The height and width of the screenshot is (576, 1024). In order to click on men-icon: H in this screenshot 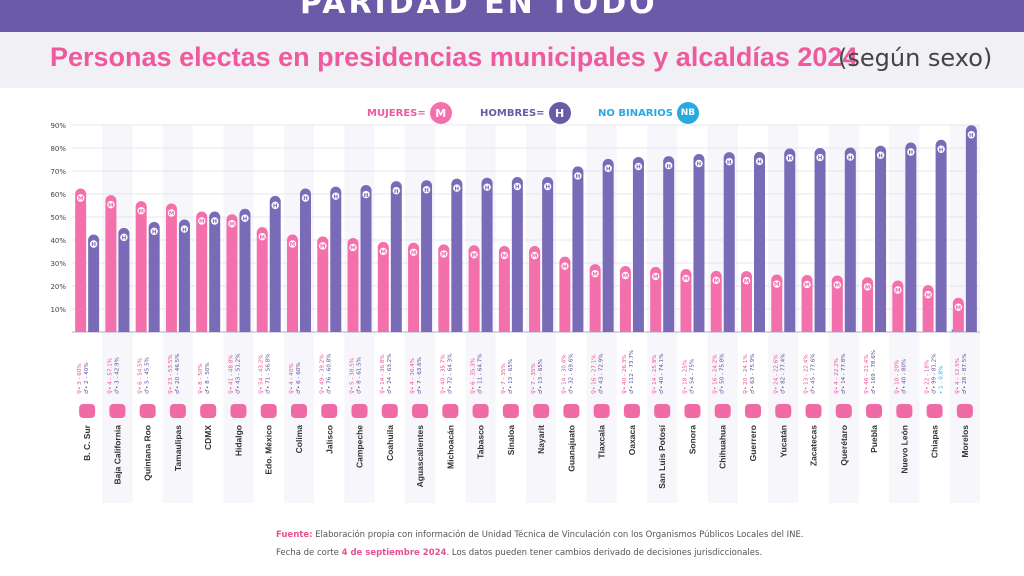, I will do `click(559, 113)`.